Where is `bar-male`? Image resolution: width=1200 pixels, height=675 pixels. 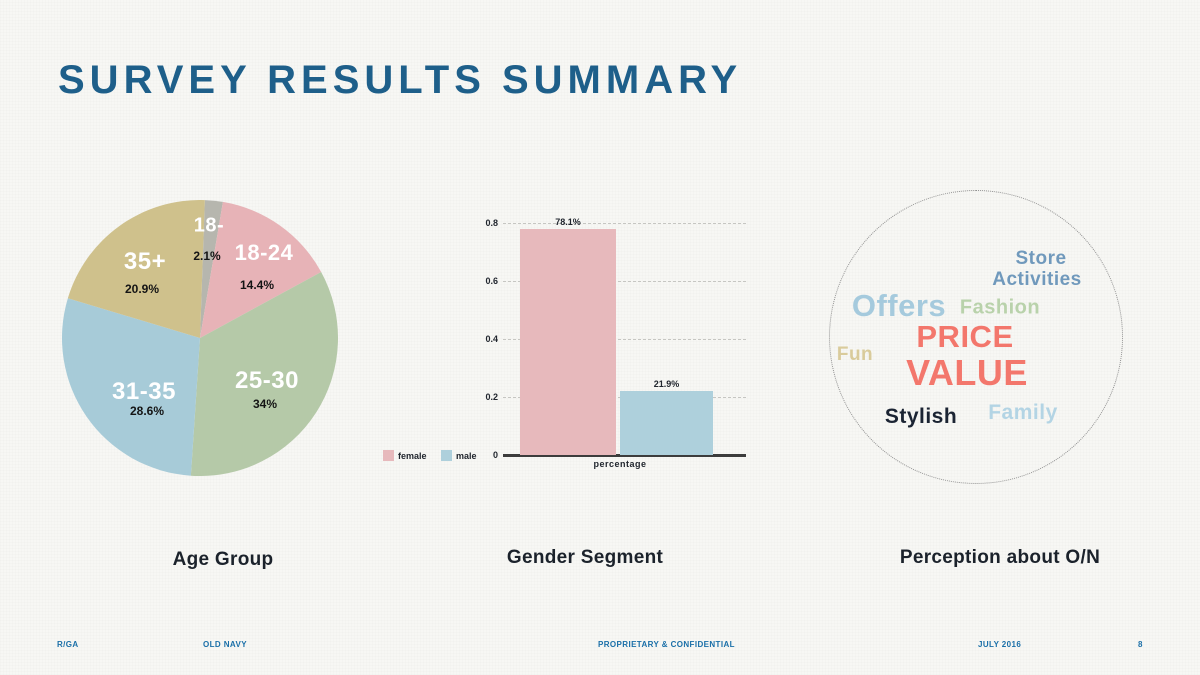
bar-male is located at coordinates (666, 423).